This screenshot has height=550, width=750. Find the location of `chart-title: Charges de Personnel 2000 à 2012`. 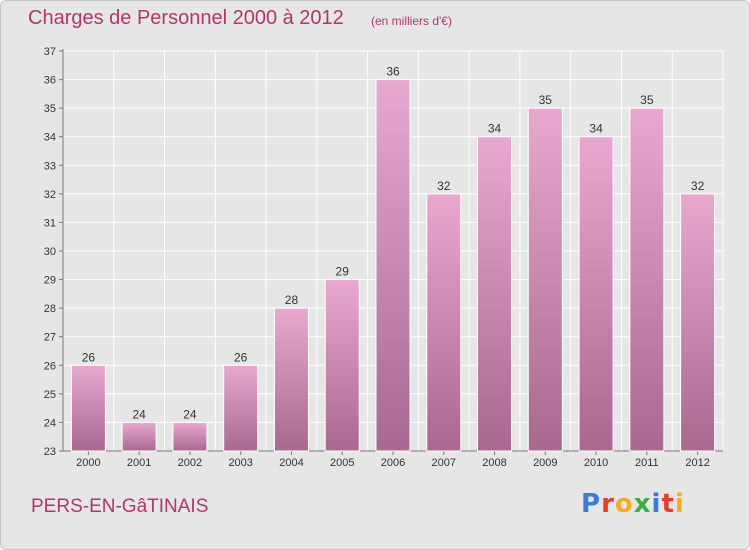

chart-title: Charges de Personnel 2000 à 2012 is located at coordinates (186, 18).